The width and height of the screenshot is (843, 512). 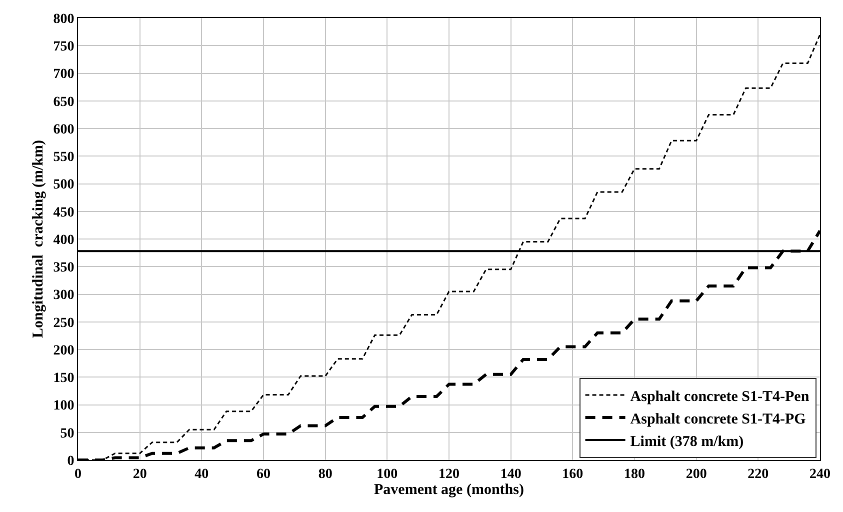 I want to click on x-tick-label: 120, so click(x=449, y=474).